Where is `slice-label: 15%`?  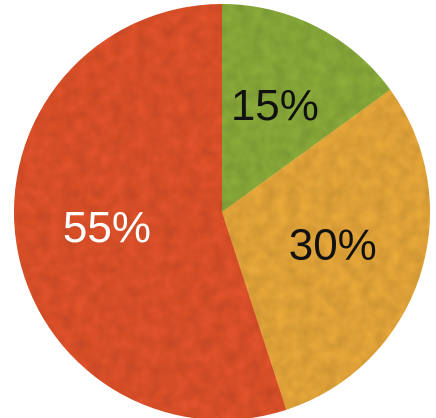 slice-label: 15% is located at coordinates (275, 105).